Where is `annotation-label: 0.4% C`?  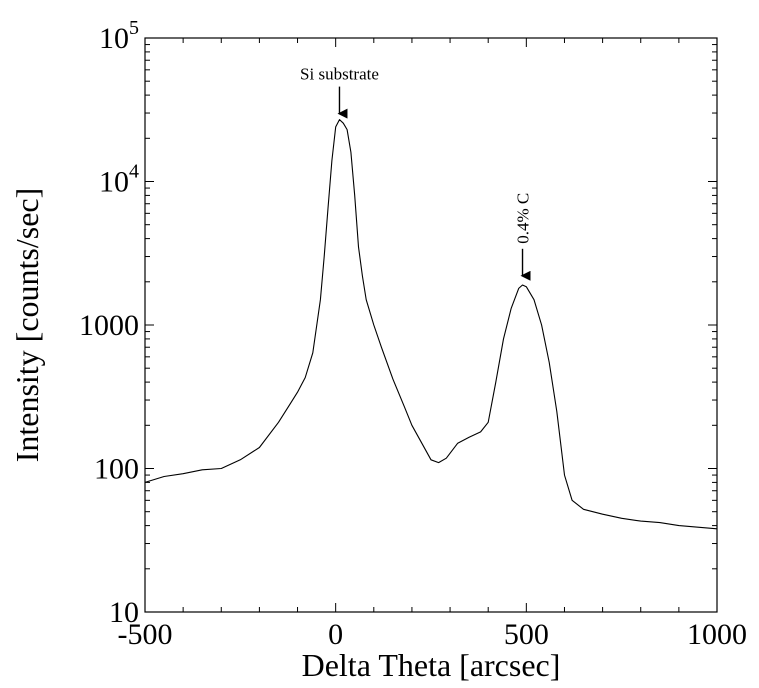
annotation-label: 0.4% C is located at coordinates (523, 218).